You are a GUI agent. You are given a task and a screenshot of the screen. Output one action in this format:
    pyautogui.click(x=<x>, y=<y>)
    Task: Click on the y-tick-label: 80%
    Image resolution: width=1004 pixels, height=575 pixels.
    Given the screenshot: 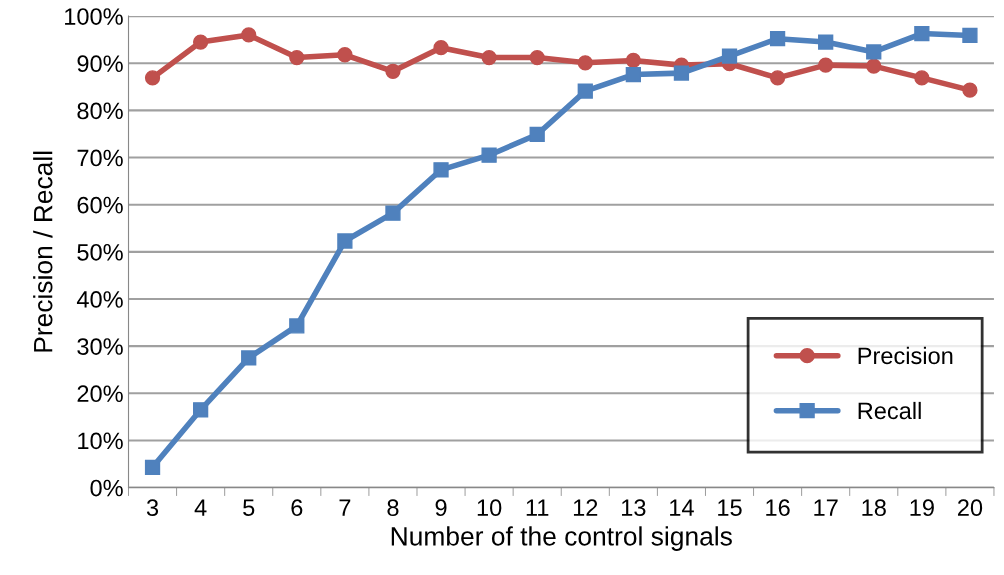 What is the action you would take?
    pyautogui.click(x=100, y=111)
    